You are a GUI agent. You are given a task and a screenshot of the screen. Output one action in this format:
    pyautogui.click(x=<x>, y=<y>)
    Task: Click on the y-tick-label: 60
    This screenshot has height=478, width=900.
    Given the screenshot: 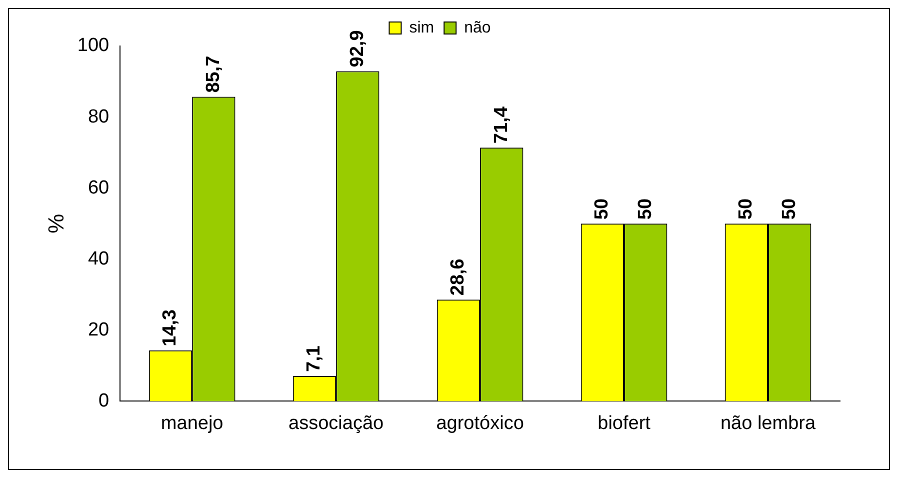 What is the action you would take?
    pyautogui.click(x=99, y=187)
    